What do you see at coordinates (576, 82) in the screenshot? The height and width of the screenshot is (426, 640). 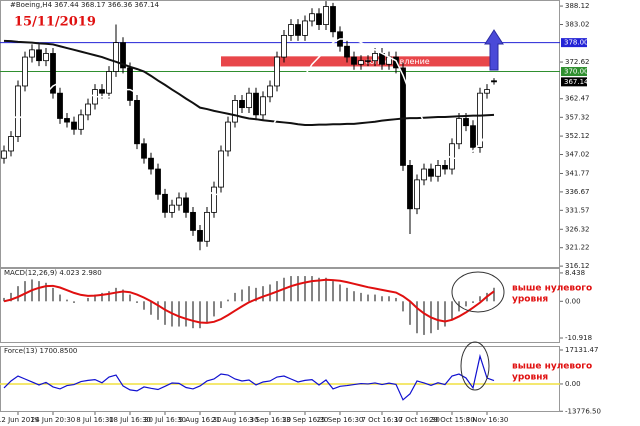 I see `price-label: 367.14` at bounding box center [576, 82].